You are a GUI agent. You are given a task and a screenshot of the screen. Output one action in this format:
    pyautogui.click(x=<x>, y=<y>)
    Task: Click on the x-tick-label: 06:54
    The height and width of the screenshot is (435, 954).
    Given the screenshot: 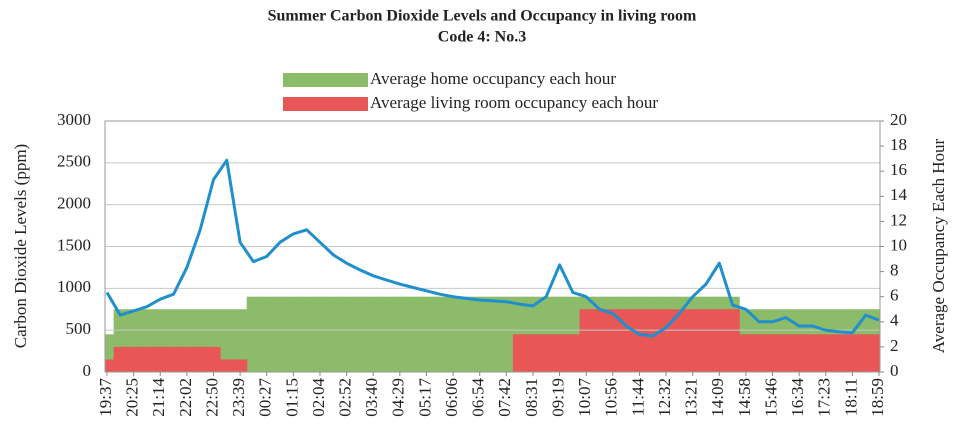 What is the action you would take?
    pyautogui.click(x=478, y=397)
    